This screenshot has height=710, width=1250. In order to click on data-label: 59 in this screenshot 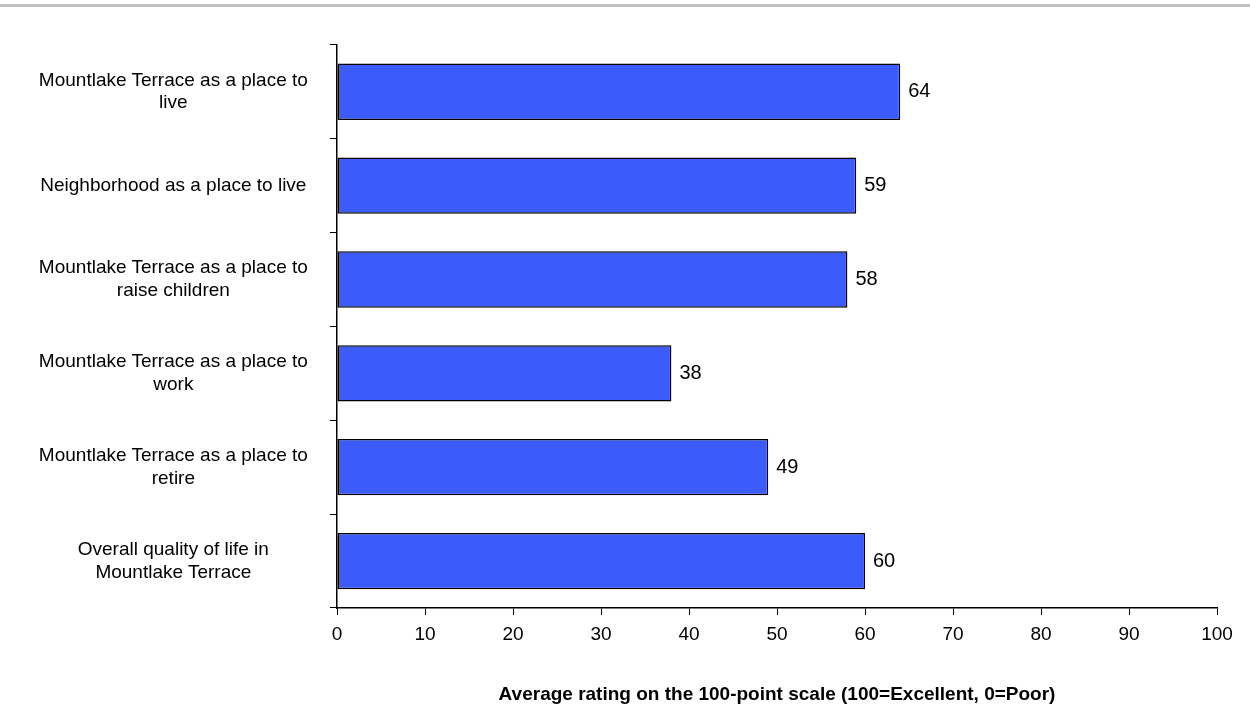, I will do `click(875, 184)`.